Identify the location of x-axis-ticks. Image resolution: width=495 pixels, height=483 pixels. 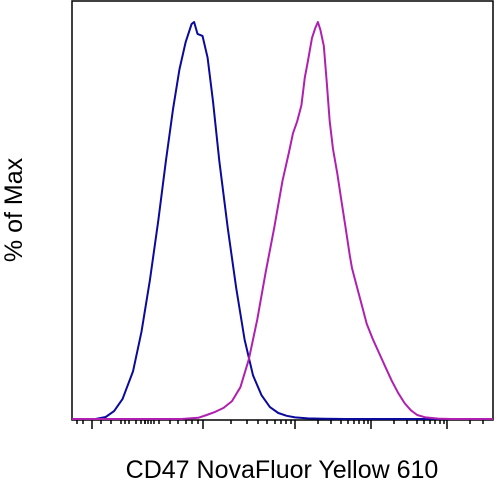
(280, 424).